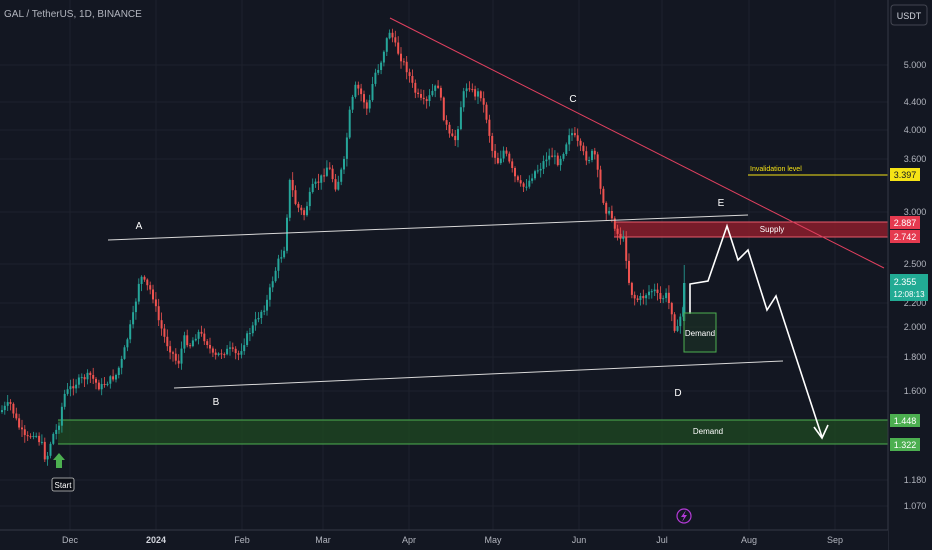  What do you see at coordinates (821, 432) in the screenshot?
I see `projected-path-arrowhead` at bounding box center [821, 432].